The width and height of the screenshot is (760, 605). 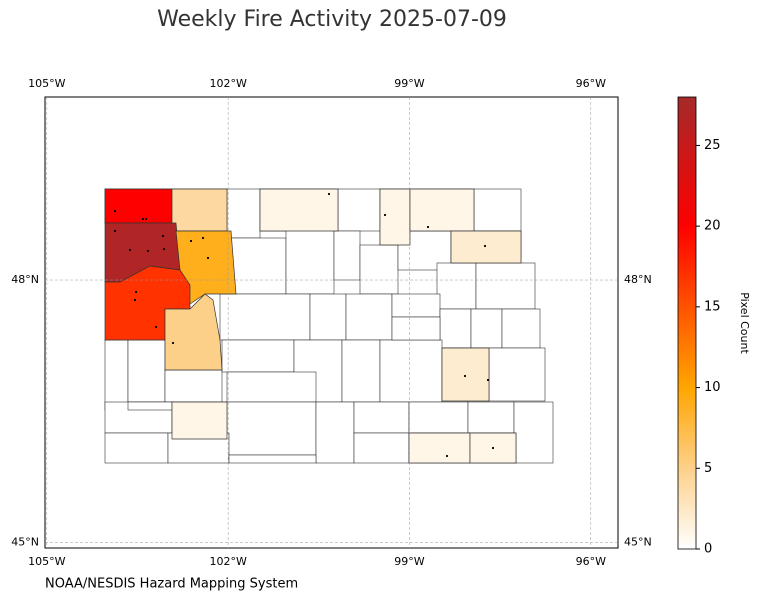 What do you see at coordinates (712, 306) in the screenshot?
I see `colorbar-tick-label: 15` at bounding box center [712, 306].